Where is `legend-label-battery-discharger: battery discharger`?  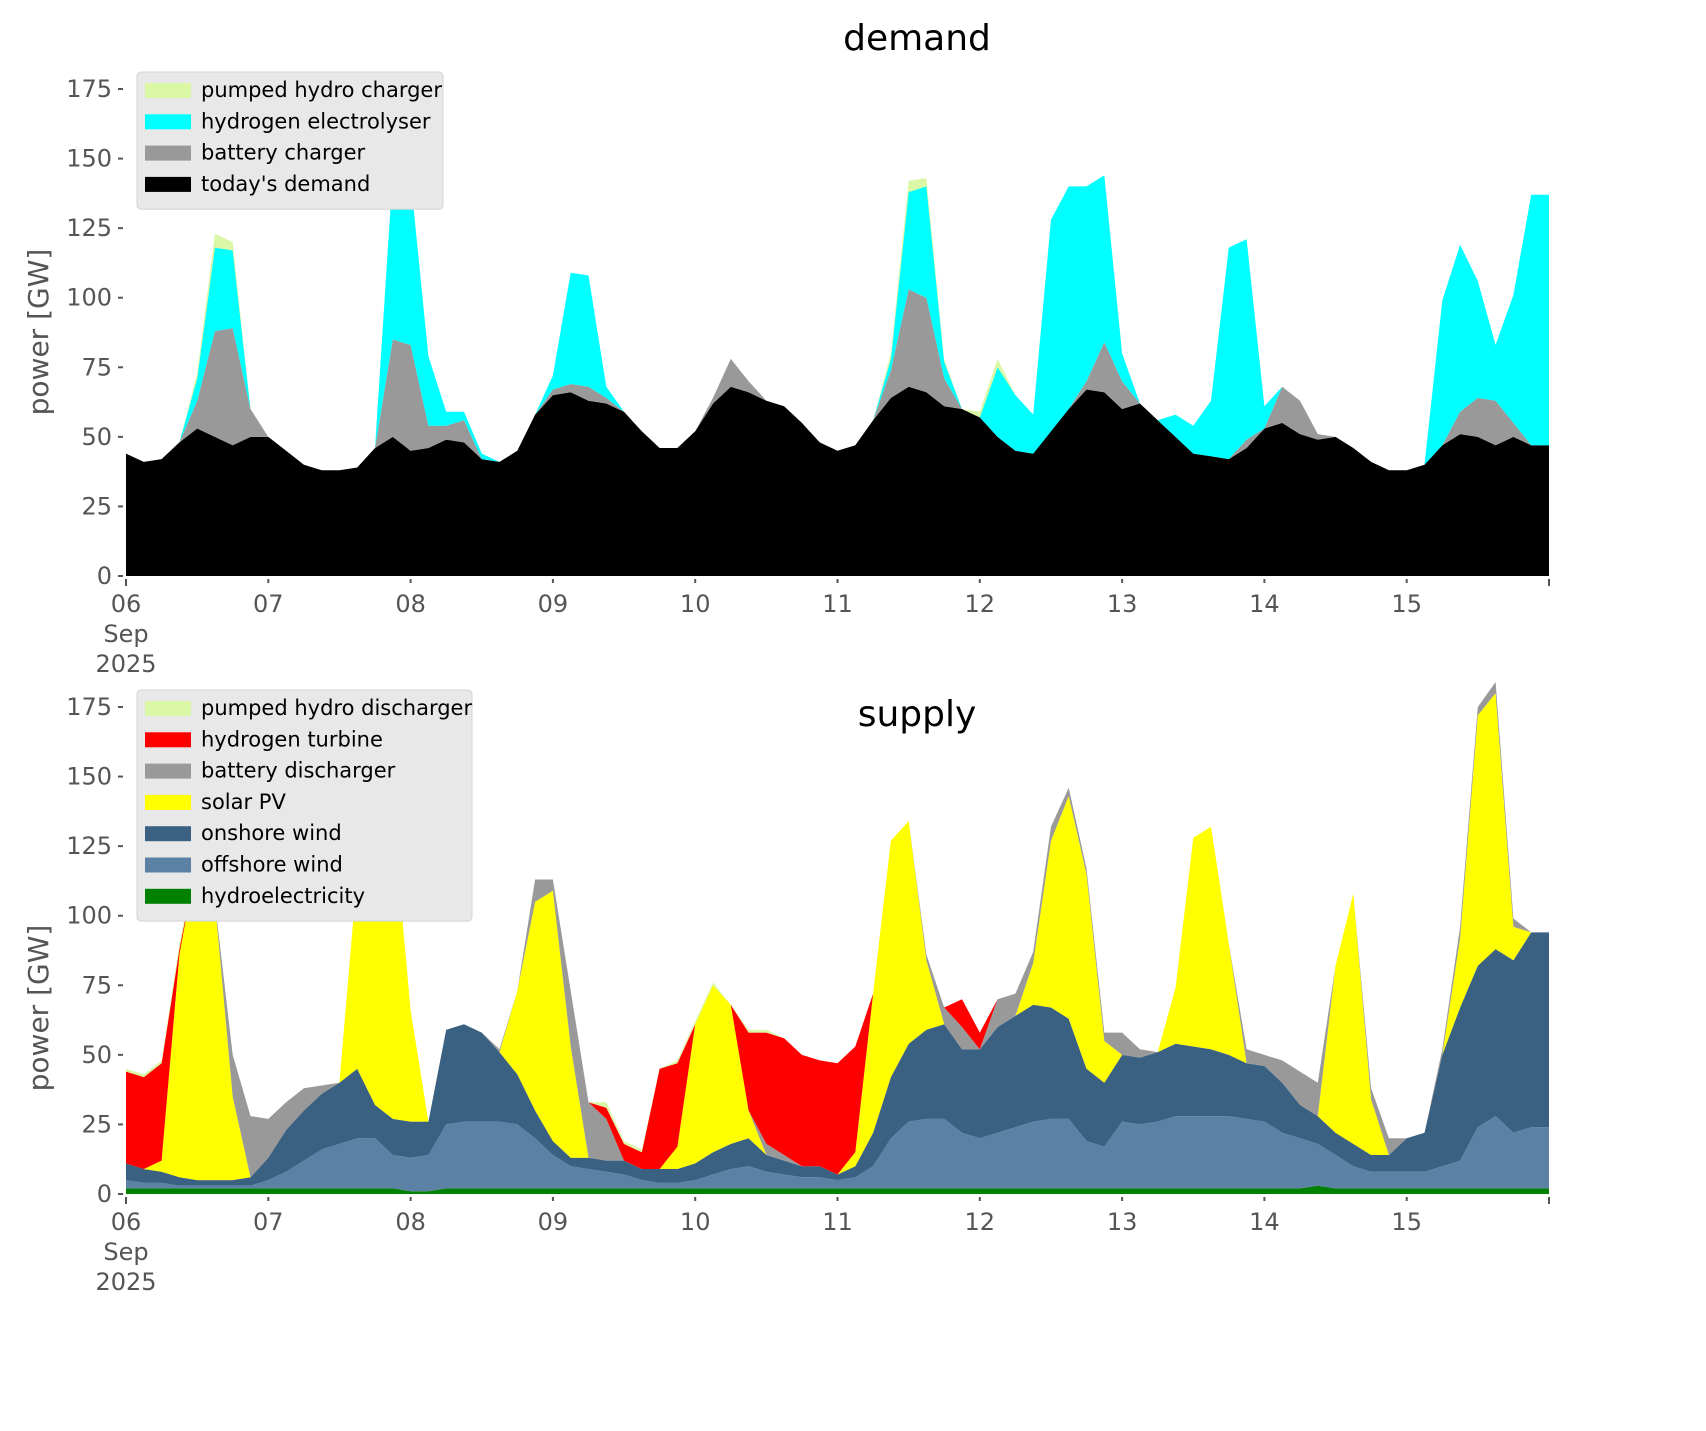
legend-label-battery-discharger: battery discharger is located at coordinates (298, 771).